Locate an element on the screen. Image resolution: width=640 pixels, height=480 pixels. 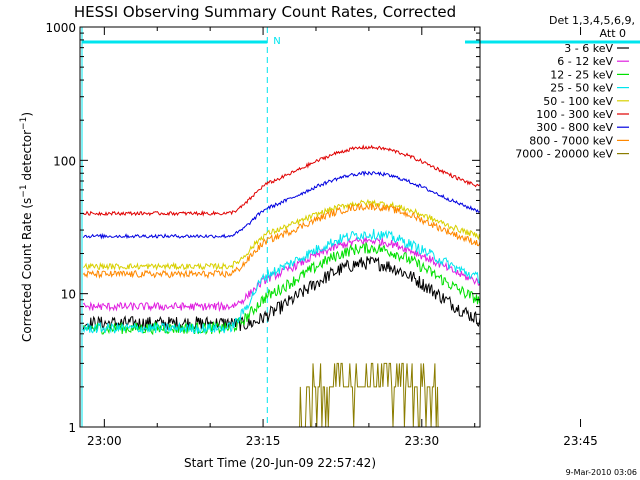
y-tick-label: 10 is located at coordinates (68, 295).